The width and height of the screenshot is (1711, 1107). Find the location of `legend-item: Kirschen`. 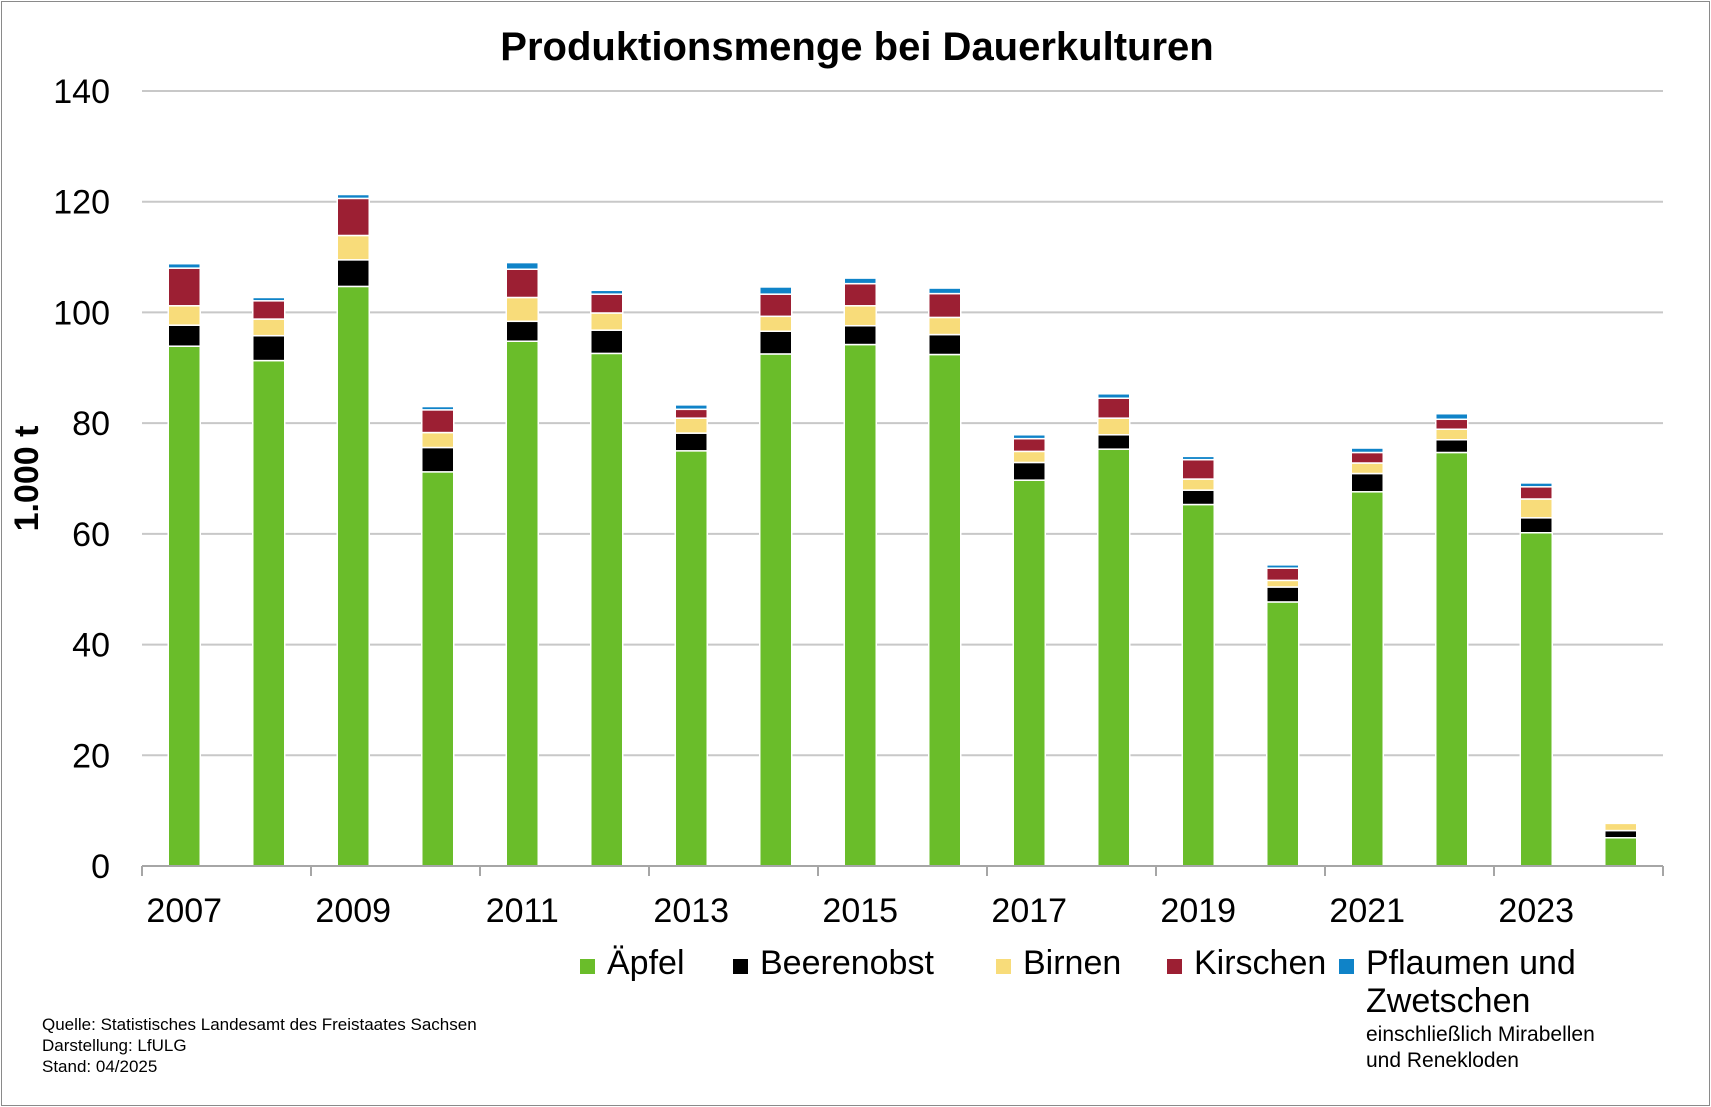

legend-item: Kirschen is located at coordinates (1246, 963).